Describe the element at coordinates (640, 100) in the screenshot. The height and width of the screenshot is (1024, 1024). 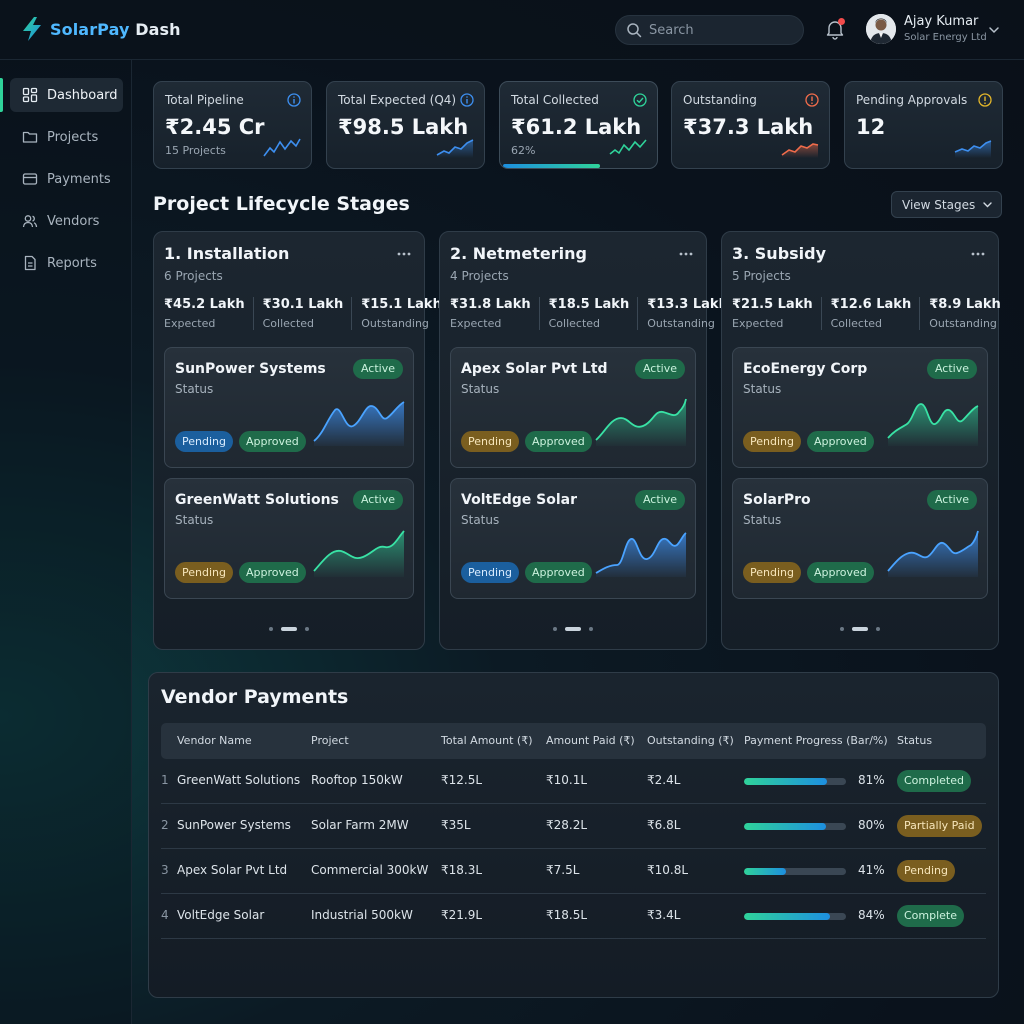
I see `check-circle-icon` at that location.